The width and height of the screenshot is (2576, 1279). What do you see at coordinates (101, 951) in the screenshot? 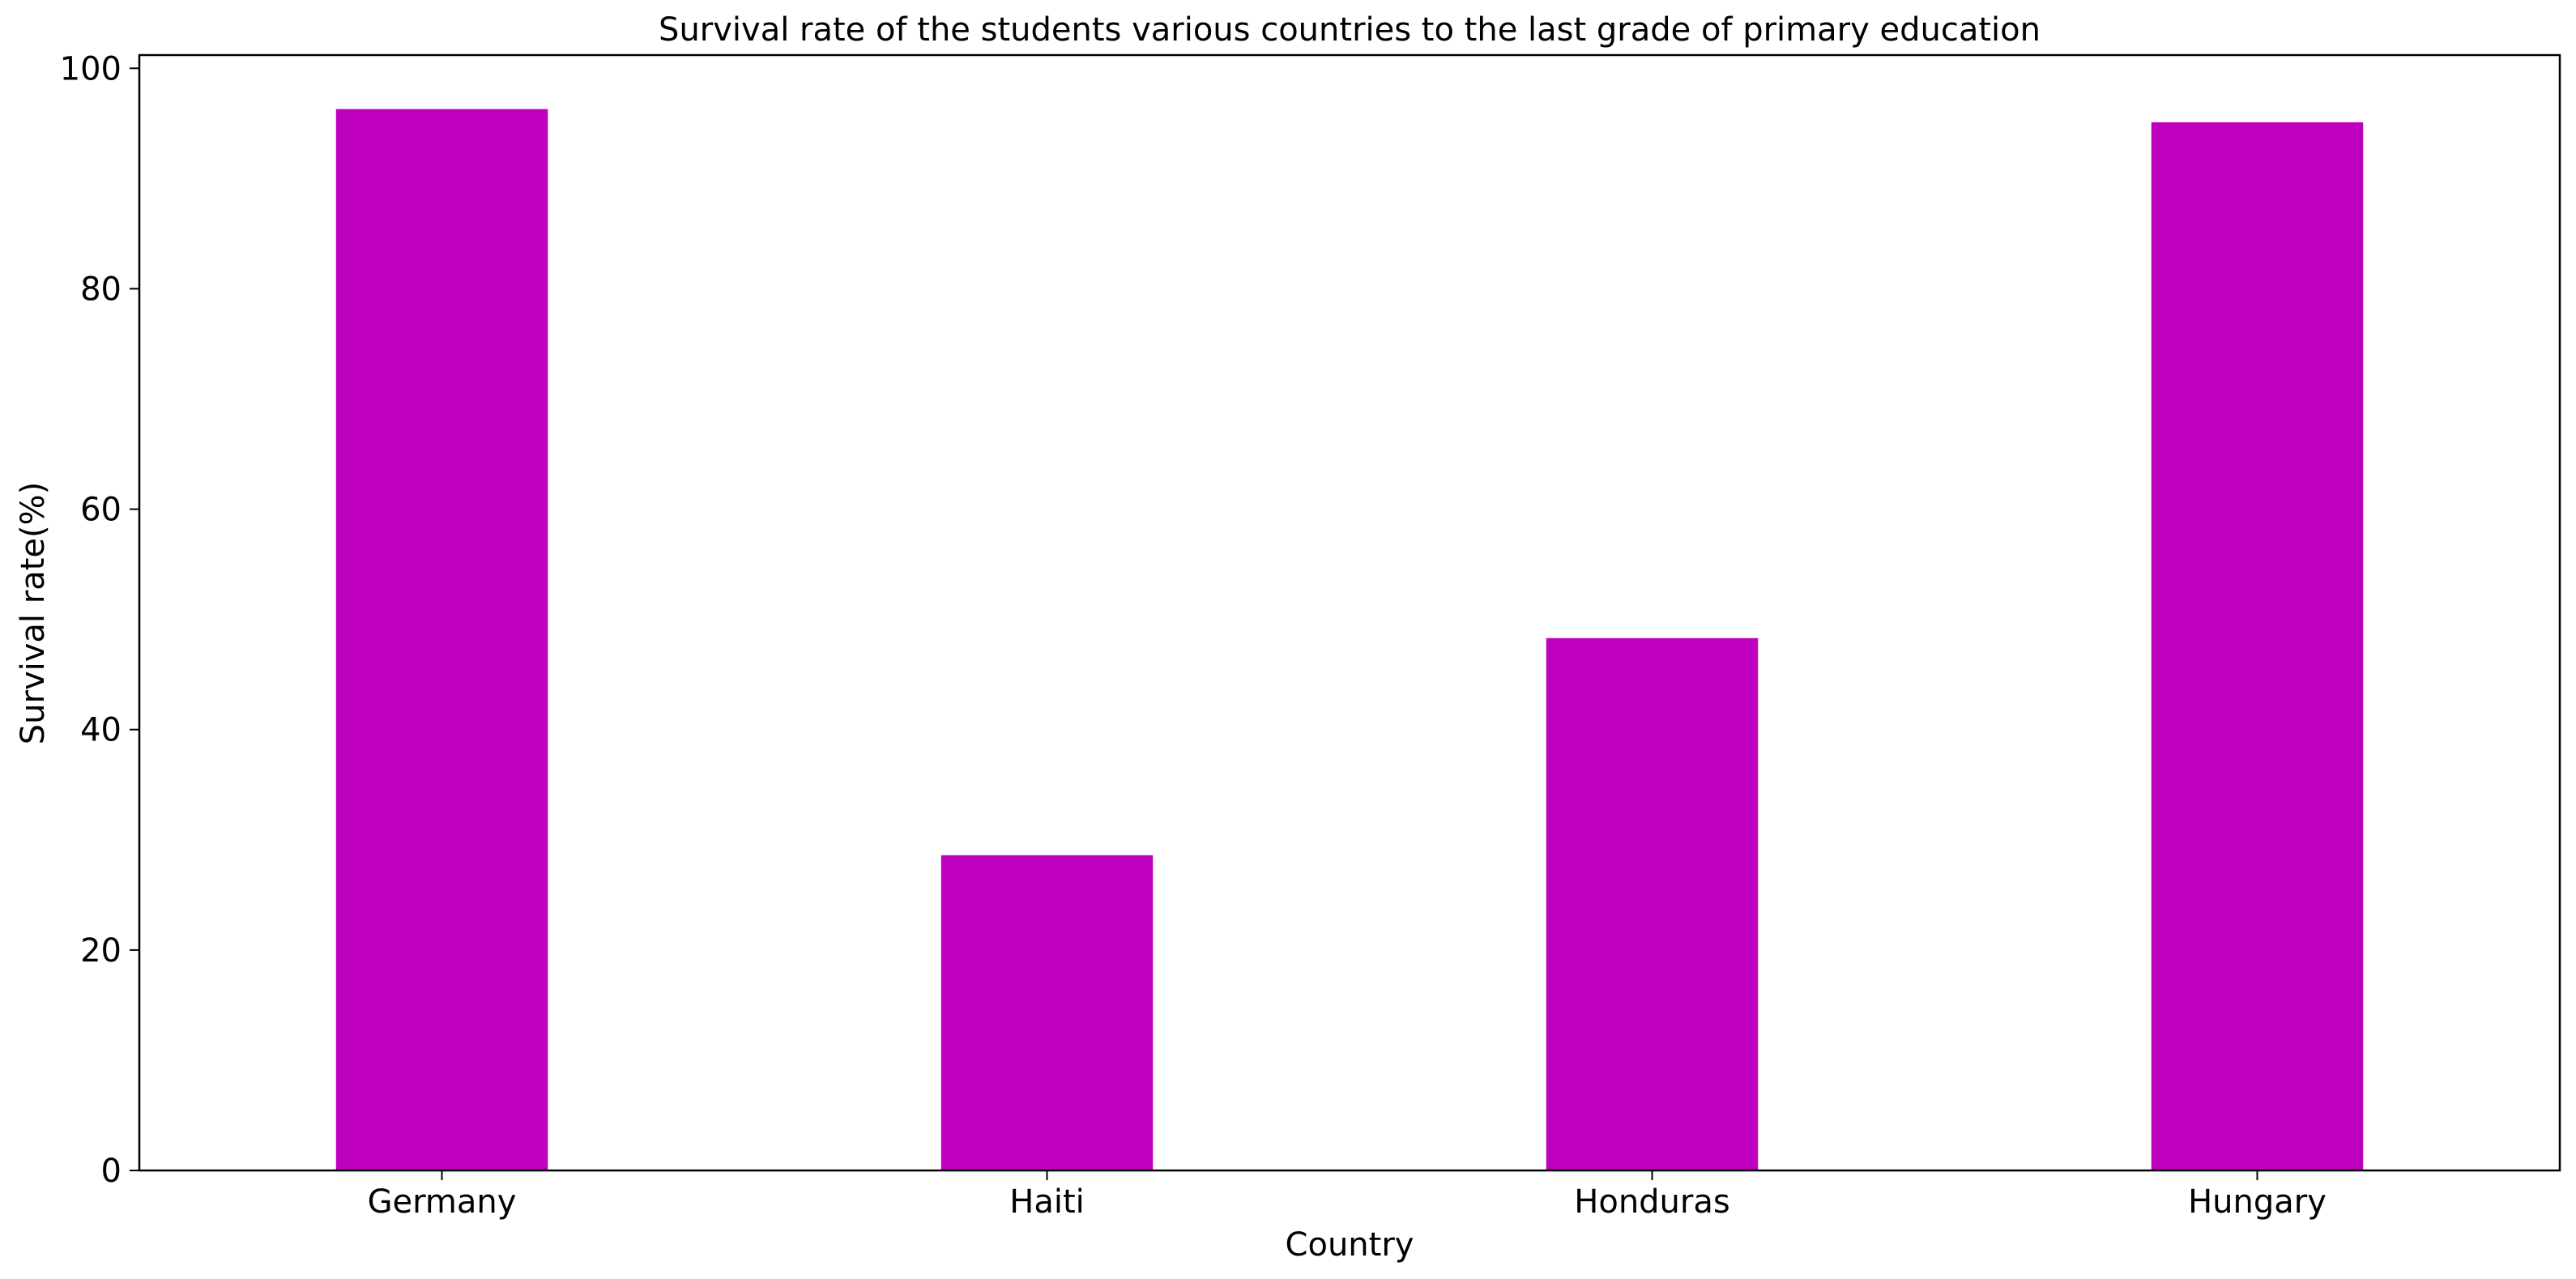
I see `y-tick-label: 20` at bounding box center [101, 951].